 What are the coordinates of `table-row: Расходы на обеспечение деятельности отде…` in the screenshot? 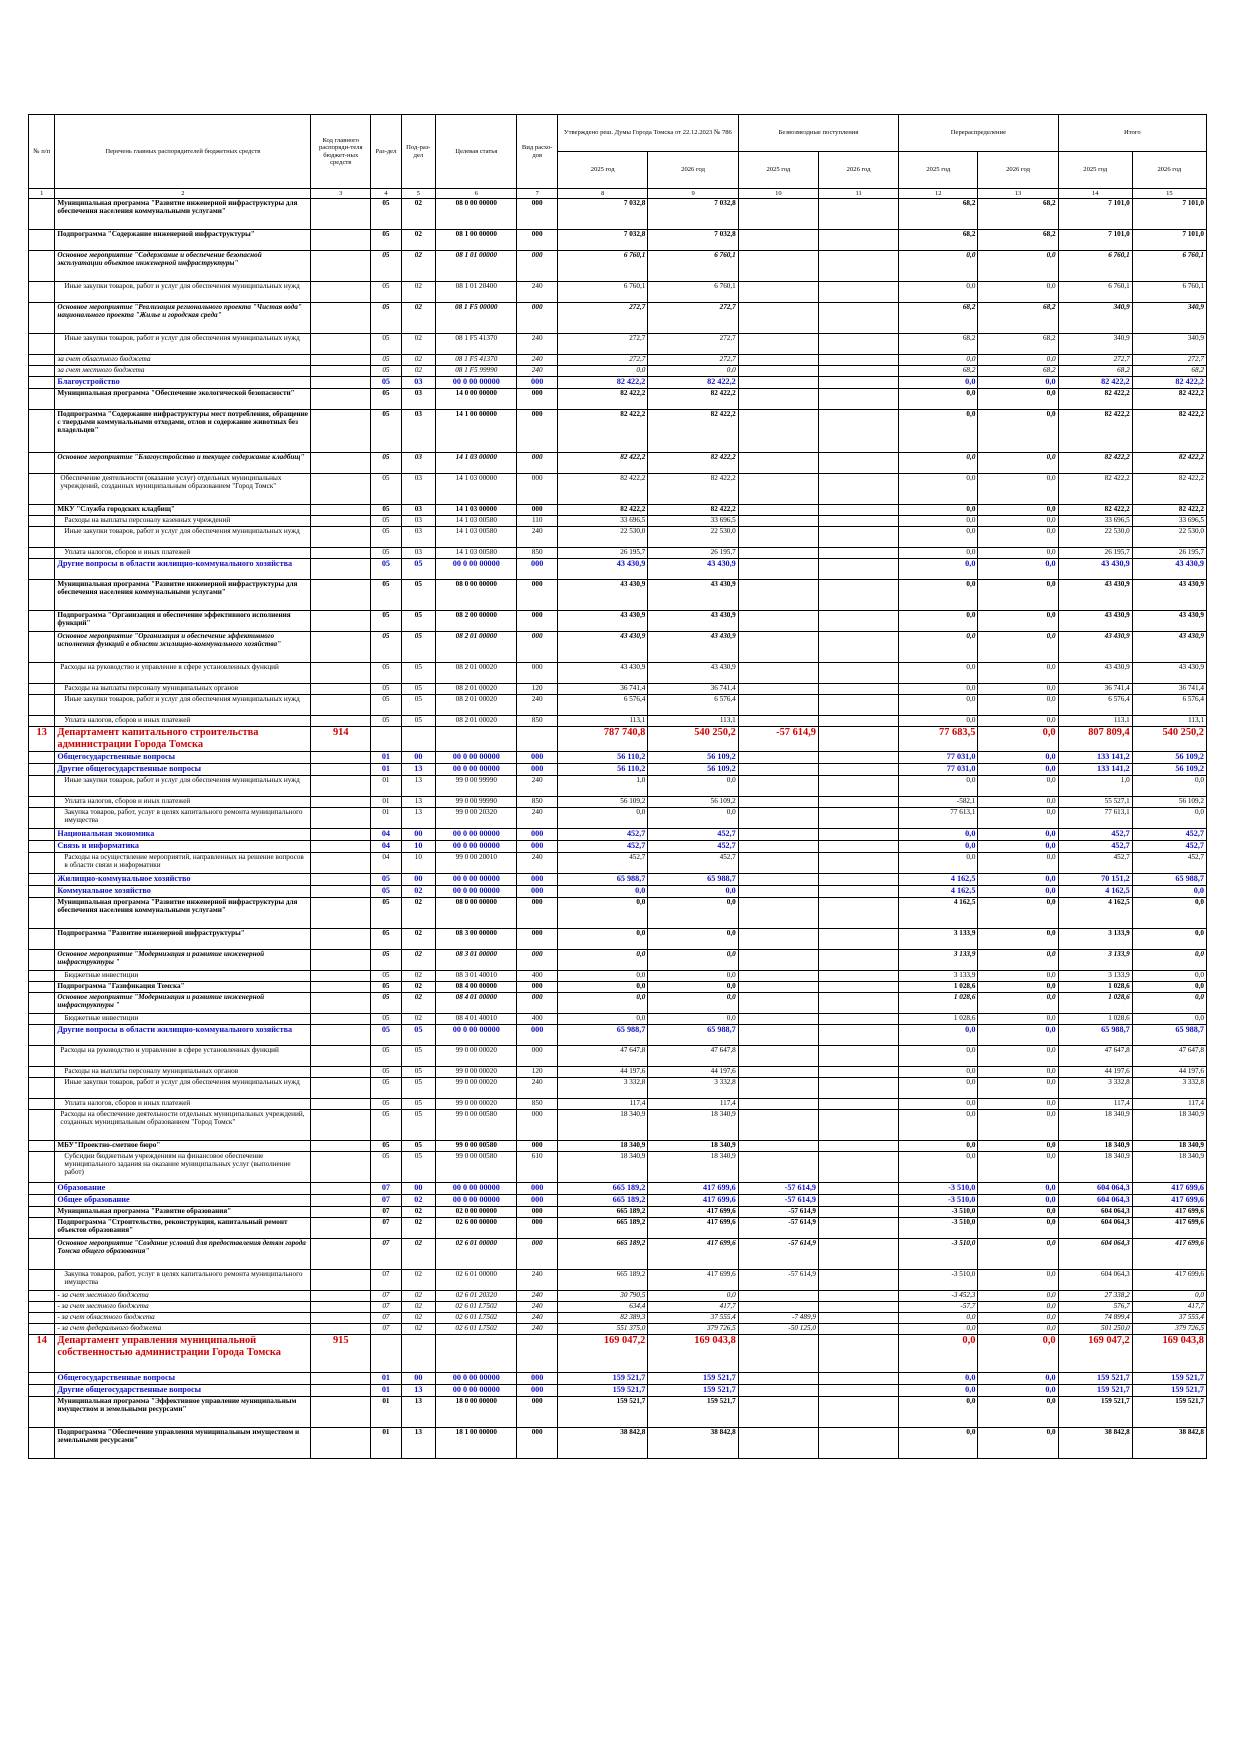 It's located at (617, 1125).